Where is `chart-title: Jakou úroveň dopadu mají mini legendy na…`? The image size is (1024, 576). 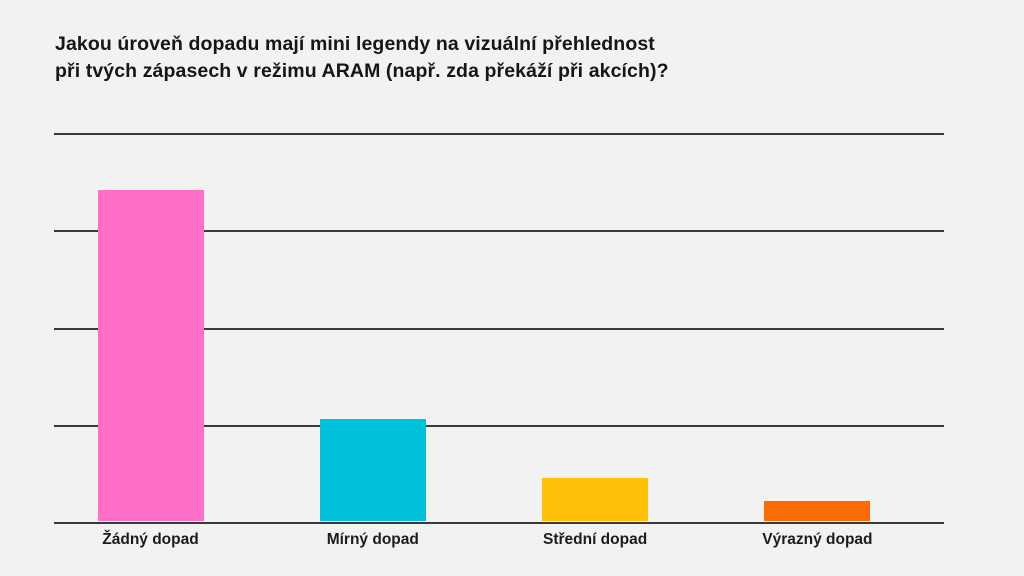
chart-title: Jakou úroveň dopadu mají mini legendy na… is located at coordinates (362, 57).